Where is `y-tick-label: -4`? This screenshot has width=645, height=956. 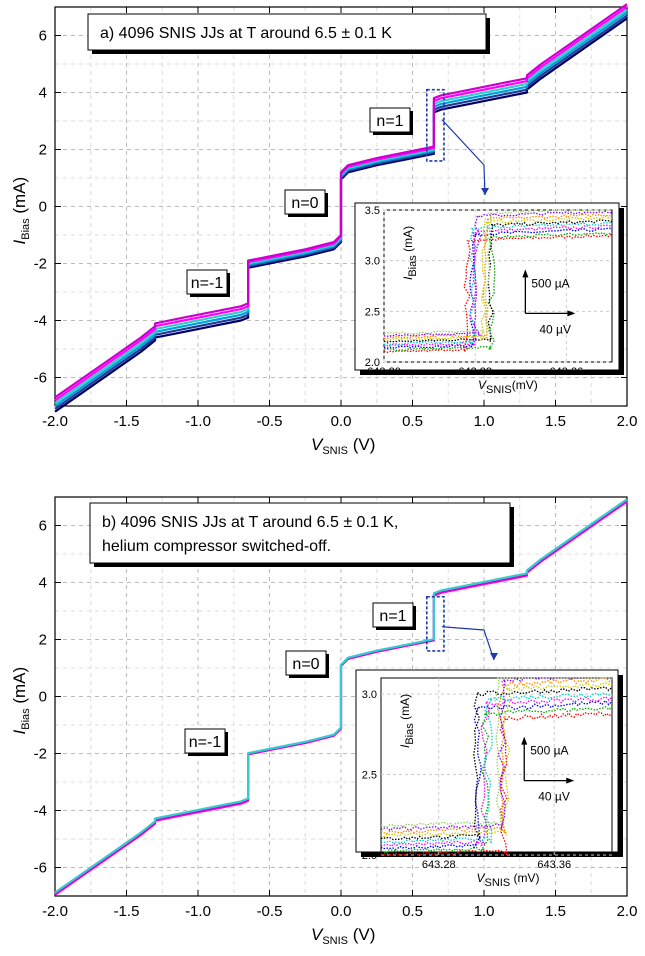
y-tick-label: -4 is located at coordinates (40, 321).